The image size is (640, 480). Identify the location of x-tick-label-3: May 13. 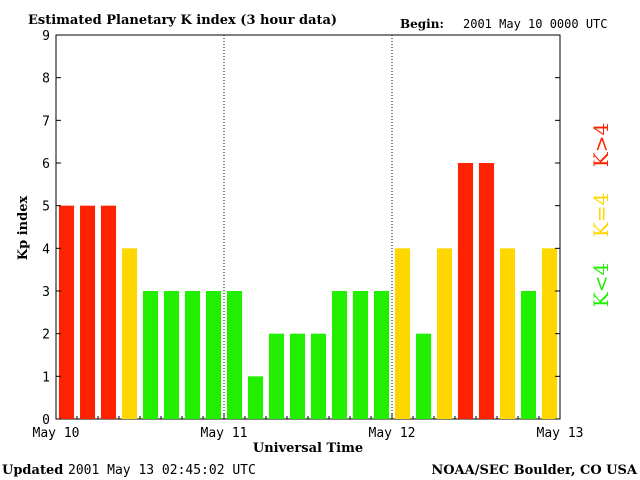
(560, 433).